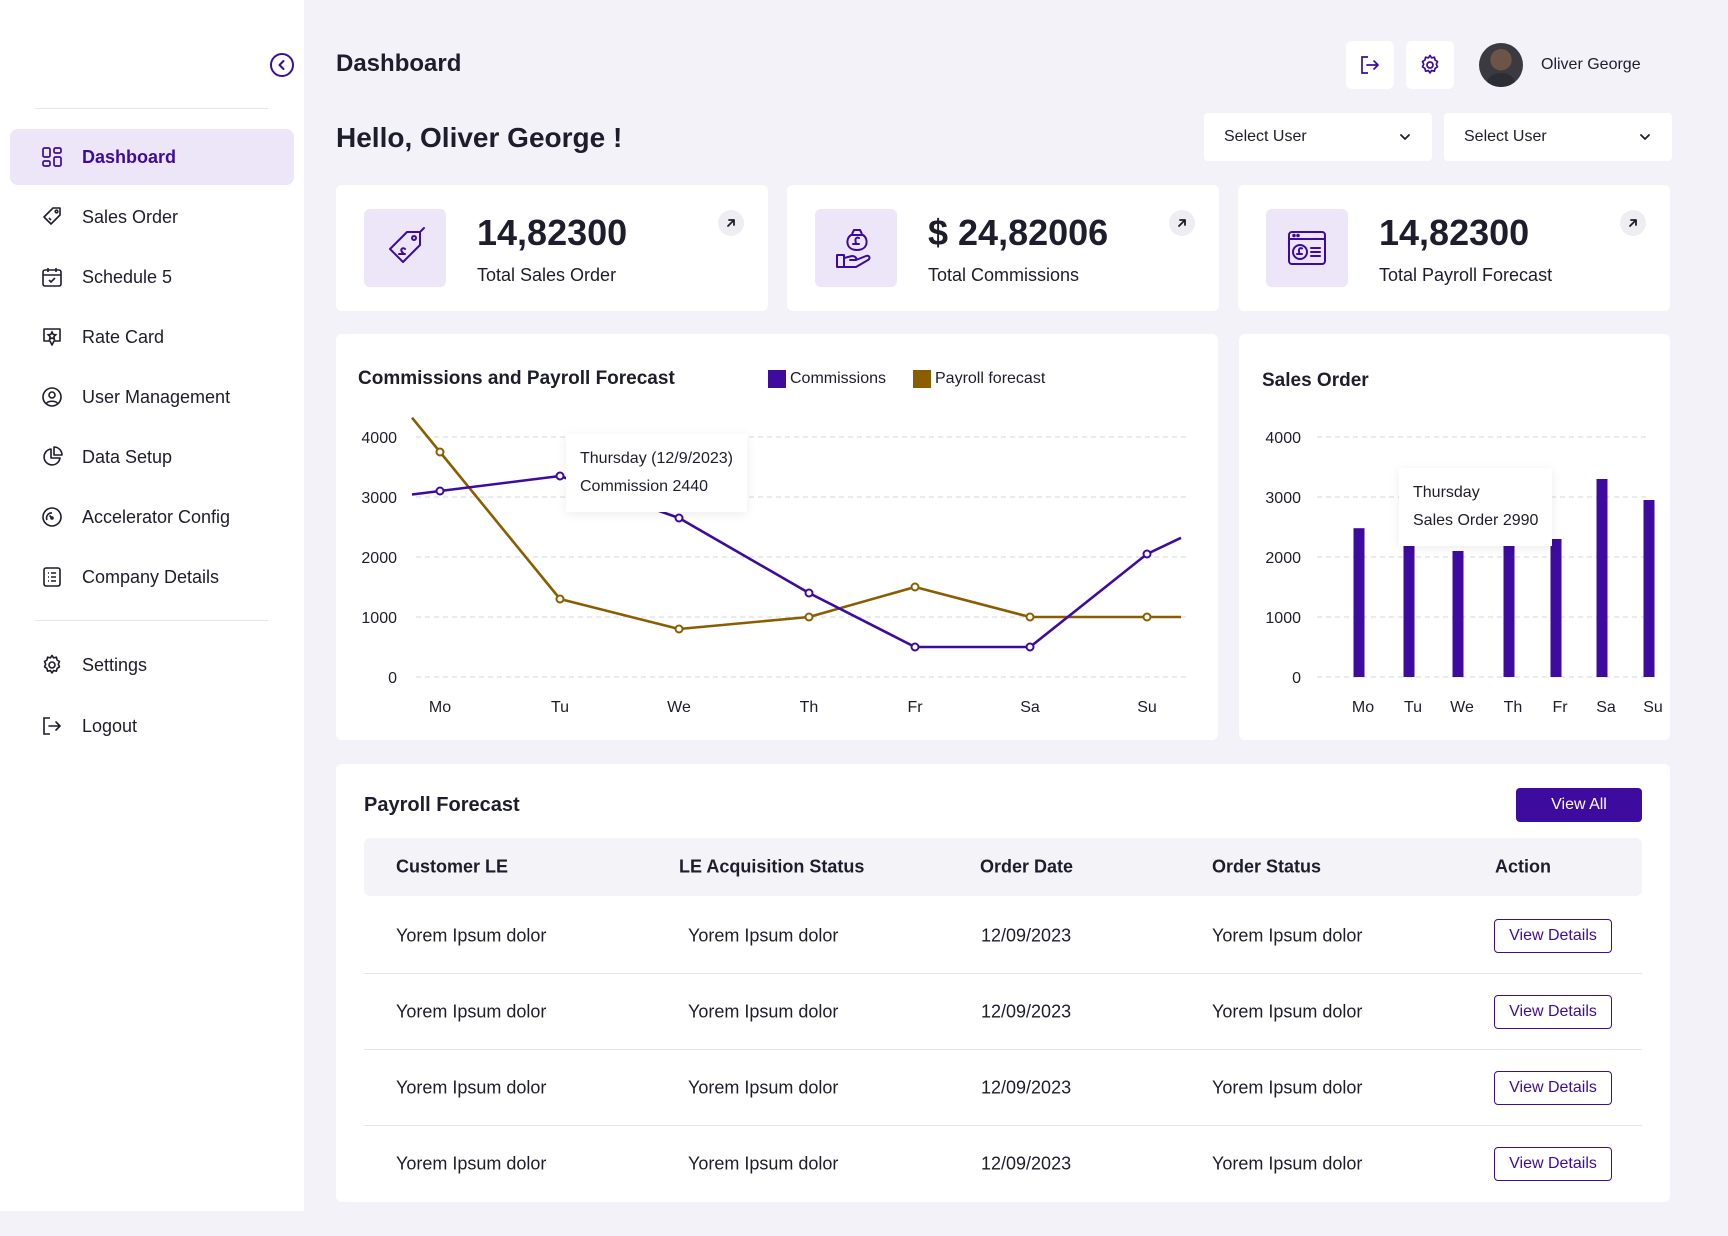  I want to click on sidebar-item-schedule-5: Schedule 5, so click(152, 277).